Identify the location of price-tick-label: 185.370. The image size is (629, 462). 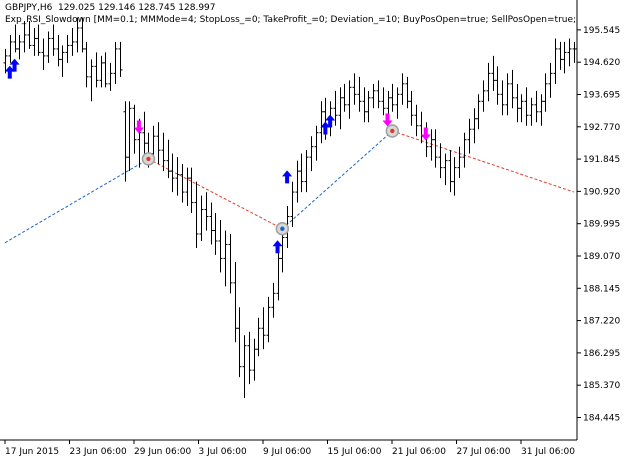
(601, 386).